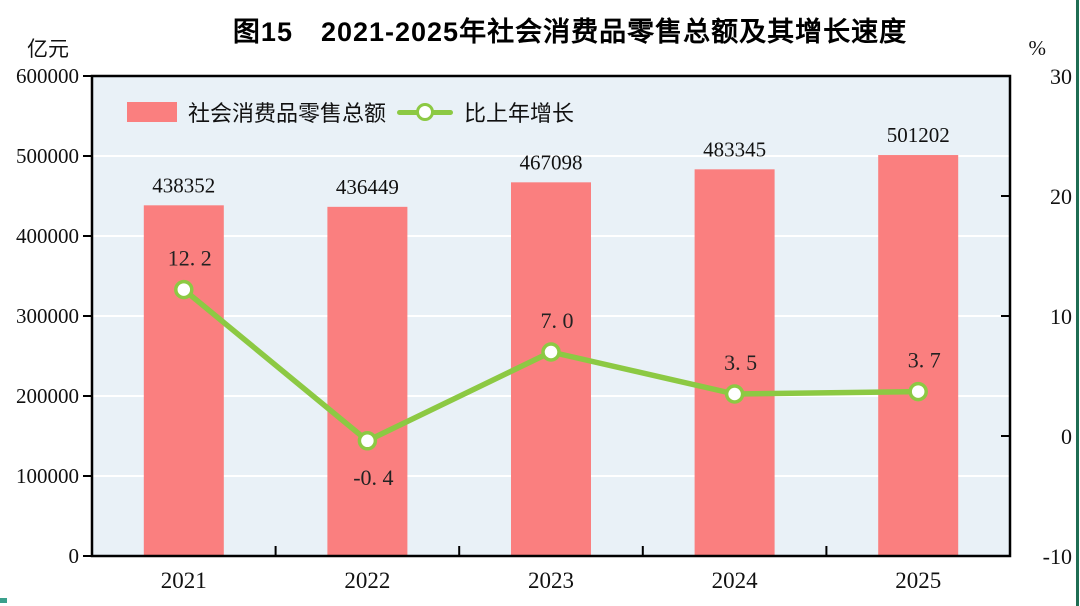  What do you see at coordinates (1057, 556) in the screenshot?
I see `right-axis-tick-label: -10` at bounding box center [1057, 556].